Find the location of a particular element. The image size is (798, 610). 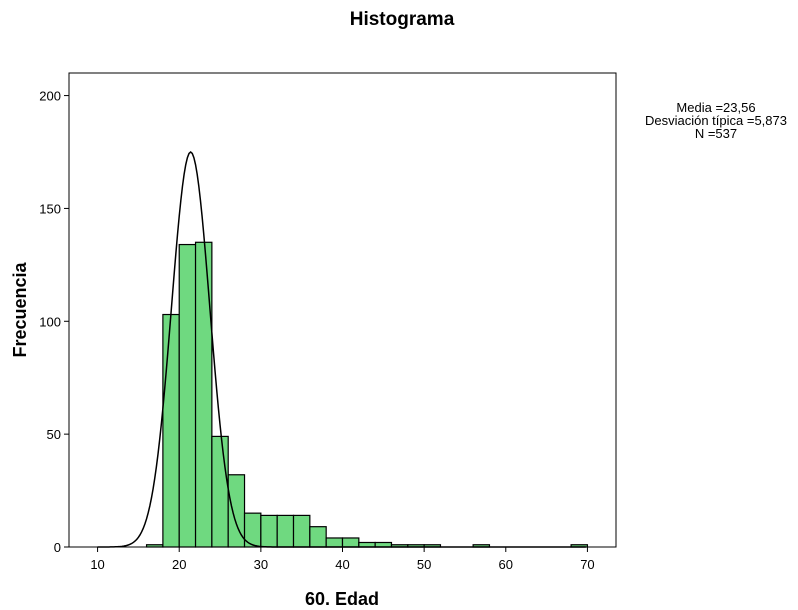

y-axis-label: Frecuencia is located at coordinates (20, 309).